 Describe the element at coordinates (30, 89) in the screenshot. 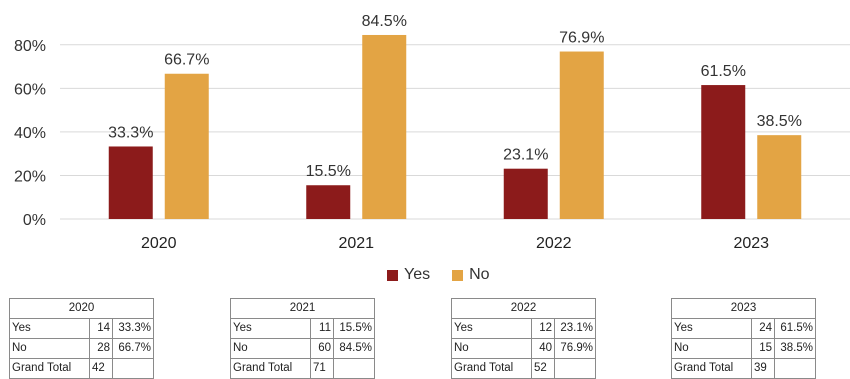

I see `y-tick-label: 60%` at that location.